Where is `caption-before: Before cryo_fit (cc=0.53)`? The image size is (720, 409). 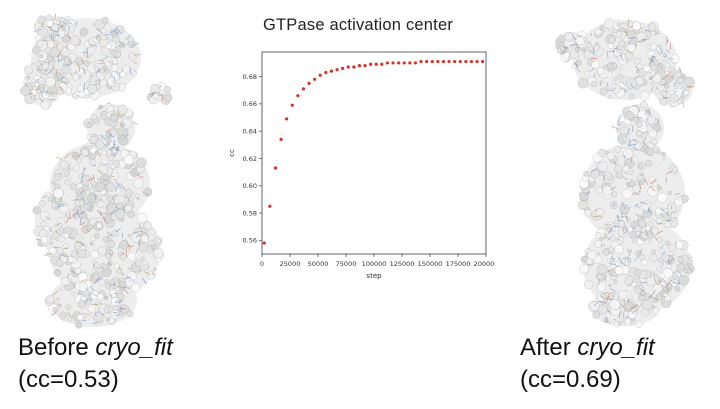
caption-before: Before cryo_fit (cc=0.53) is located at coordinates (95, 363).